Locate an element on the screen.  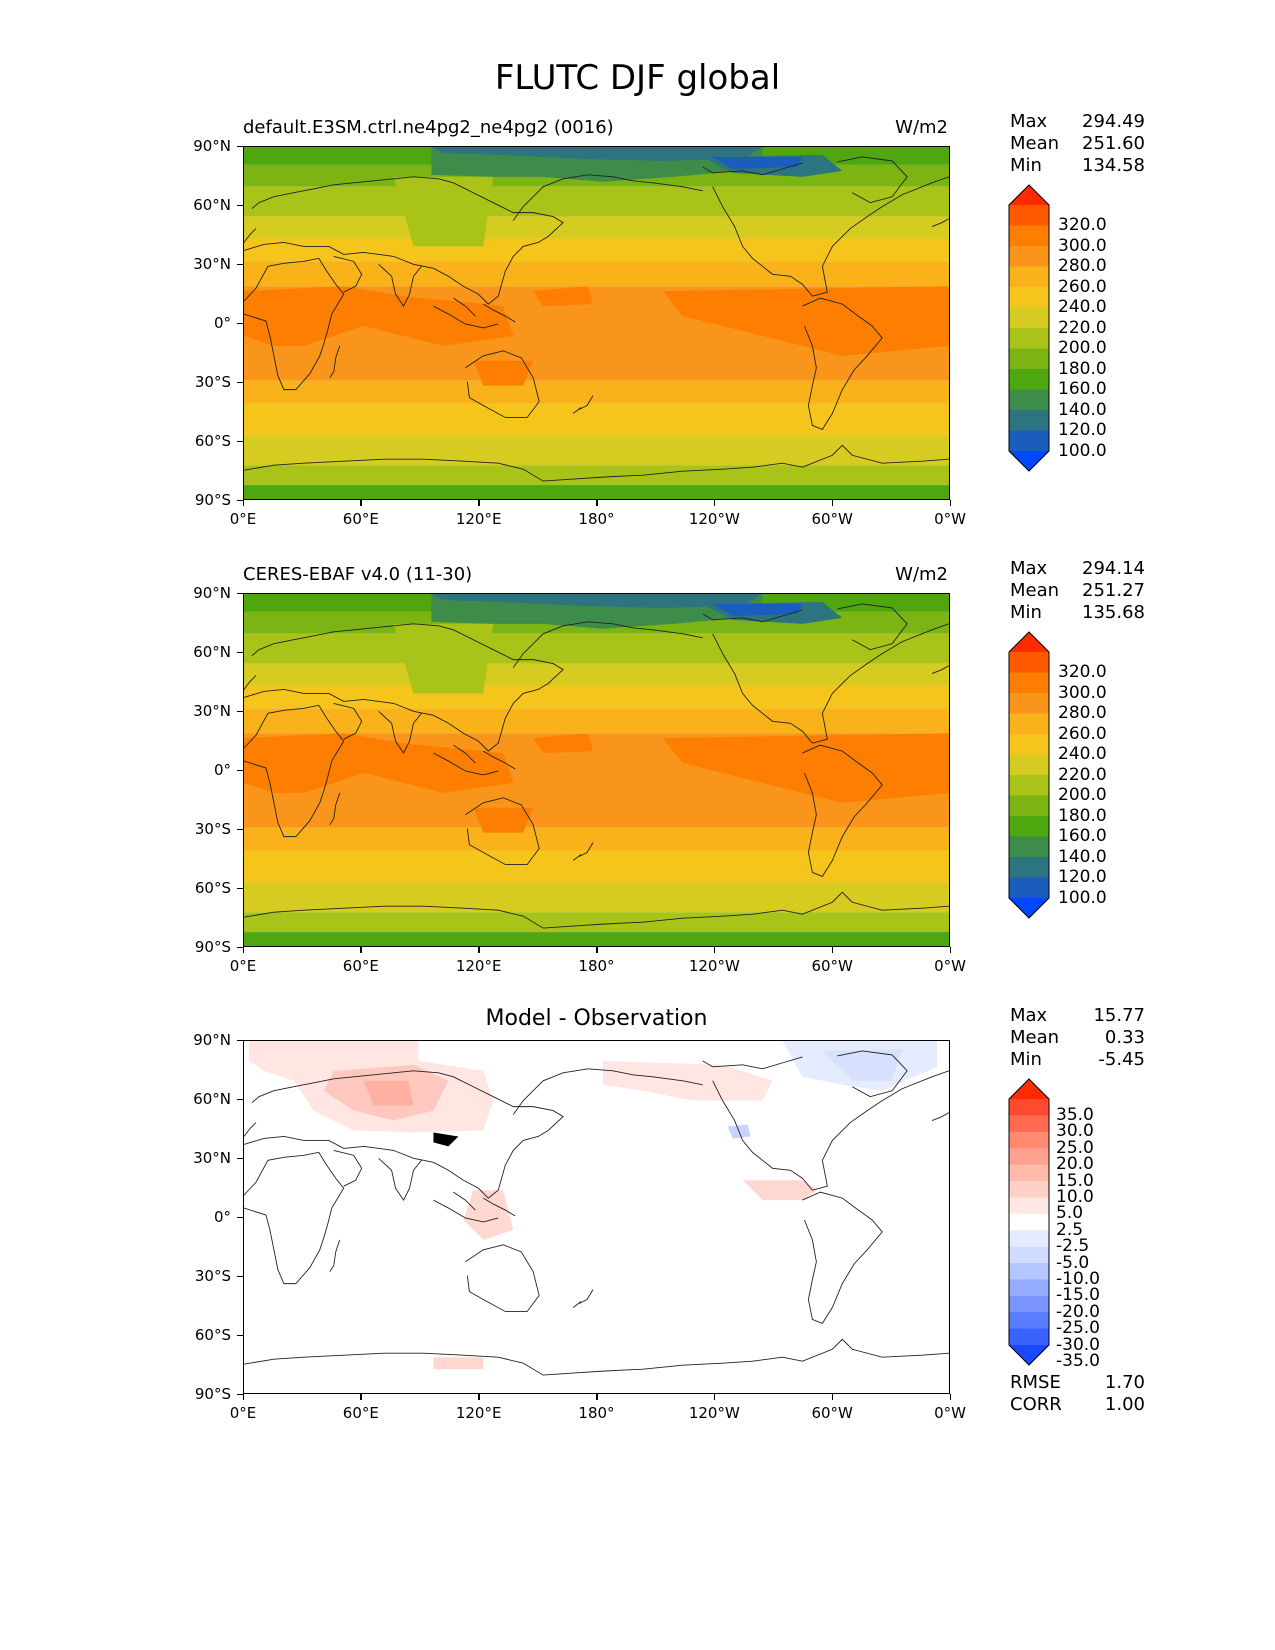
colorbar-tick-label: 240.0 is located at coordinates (1082, 754).